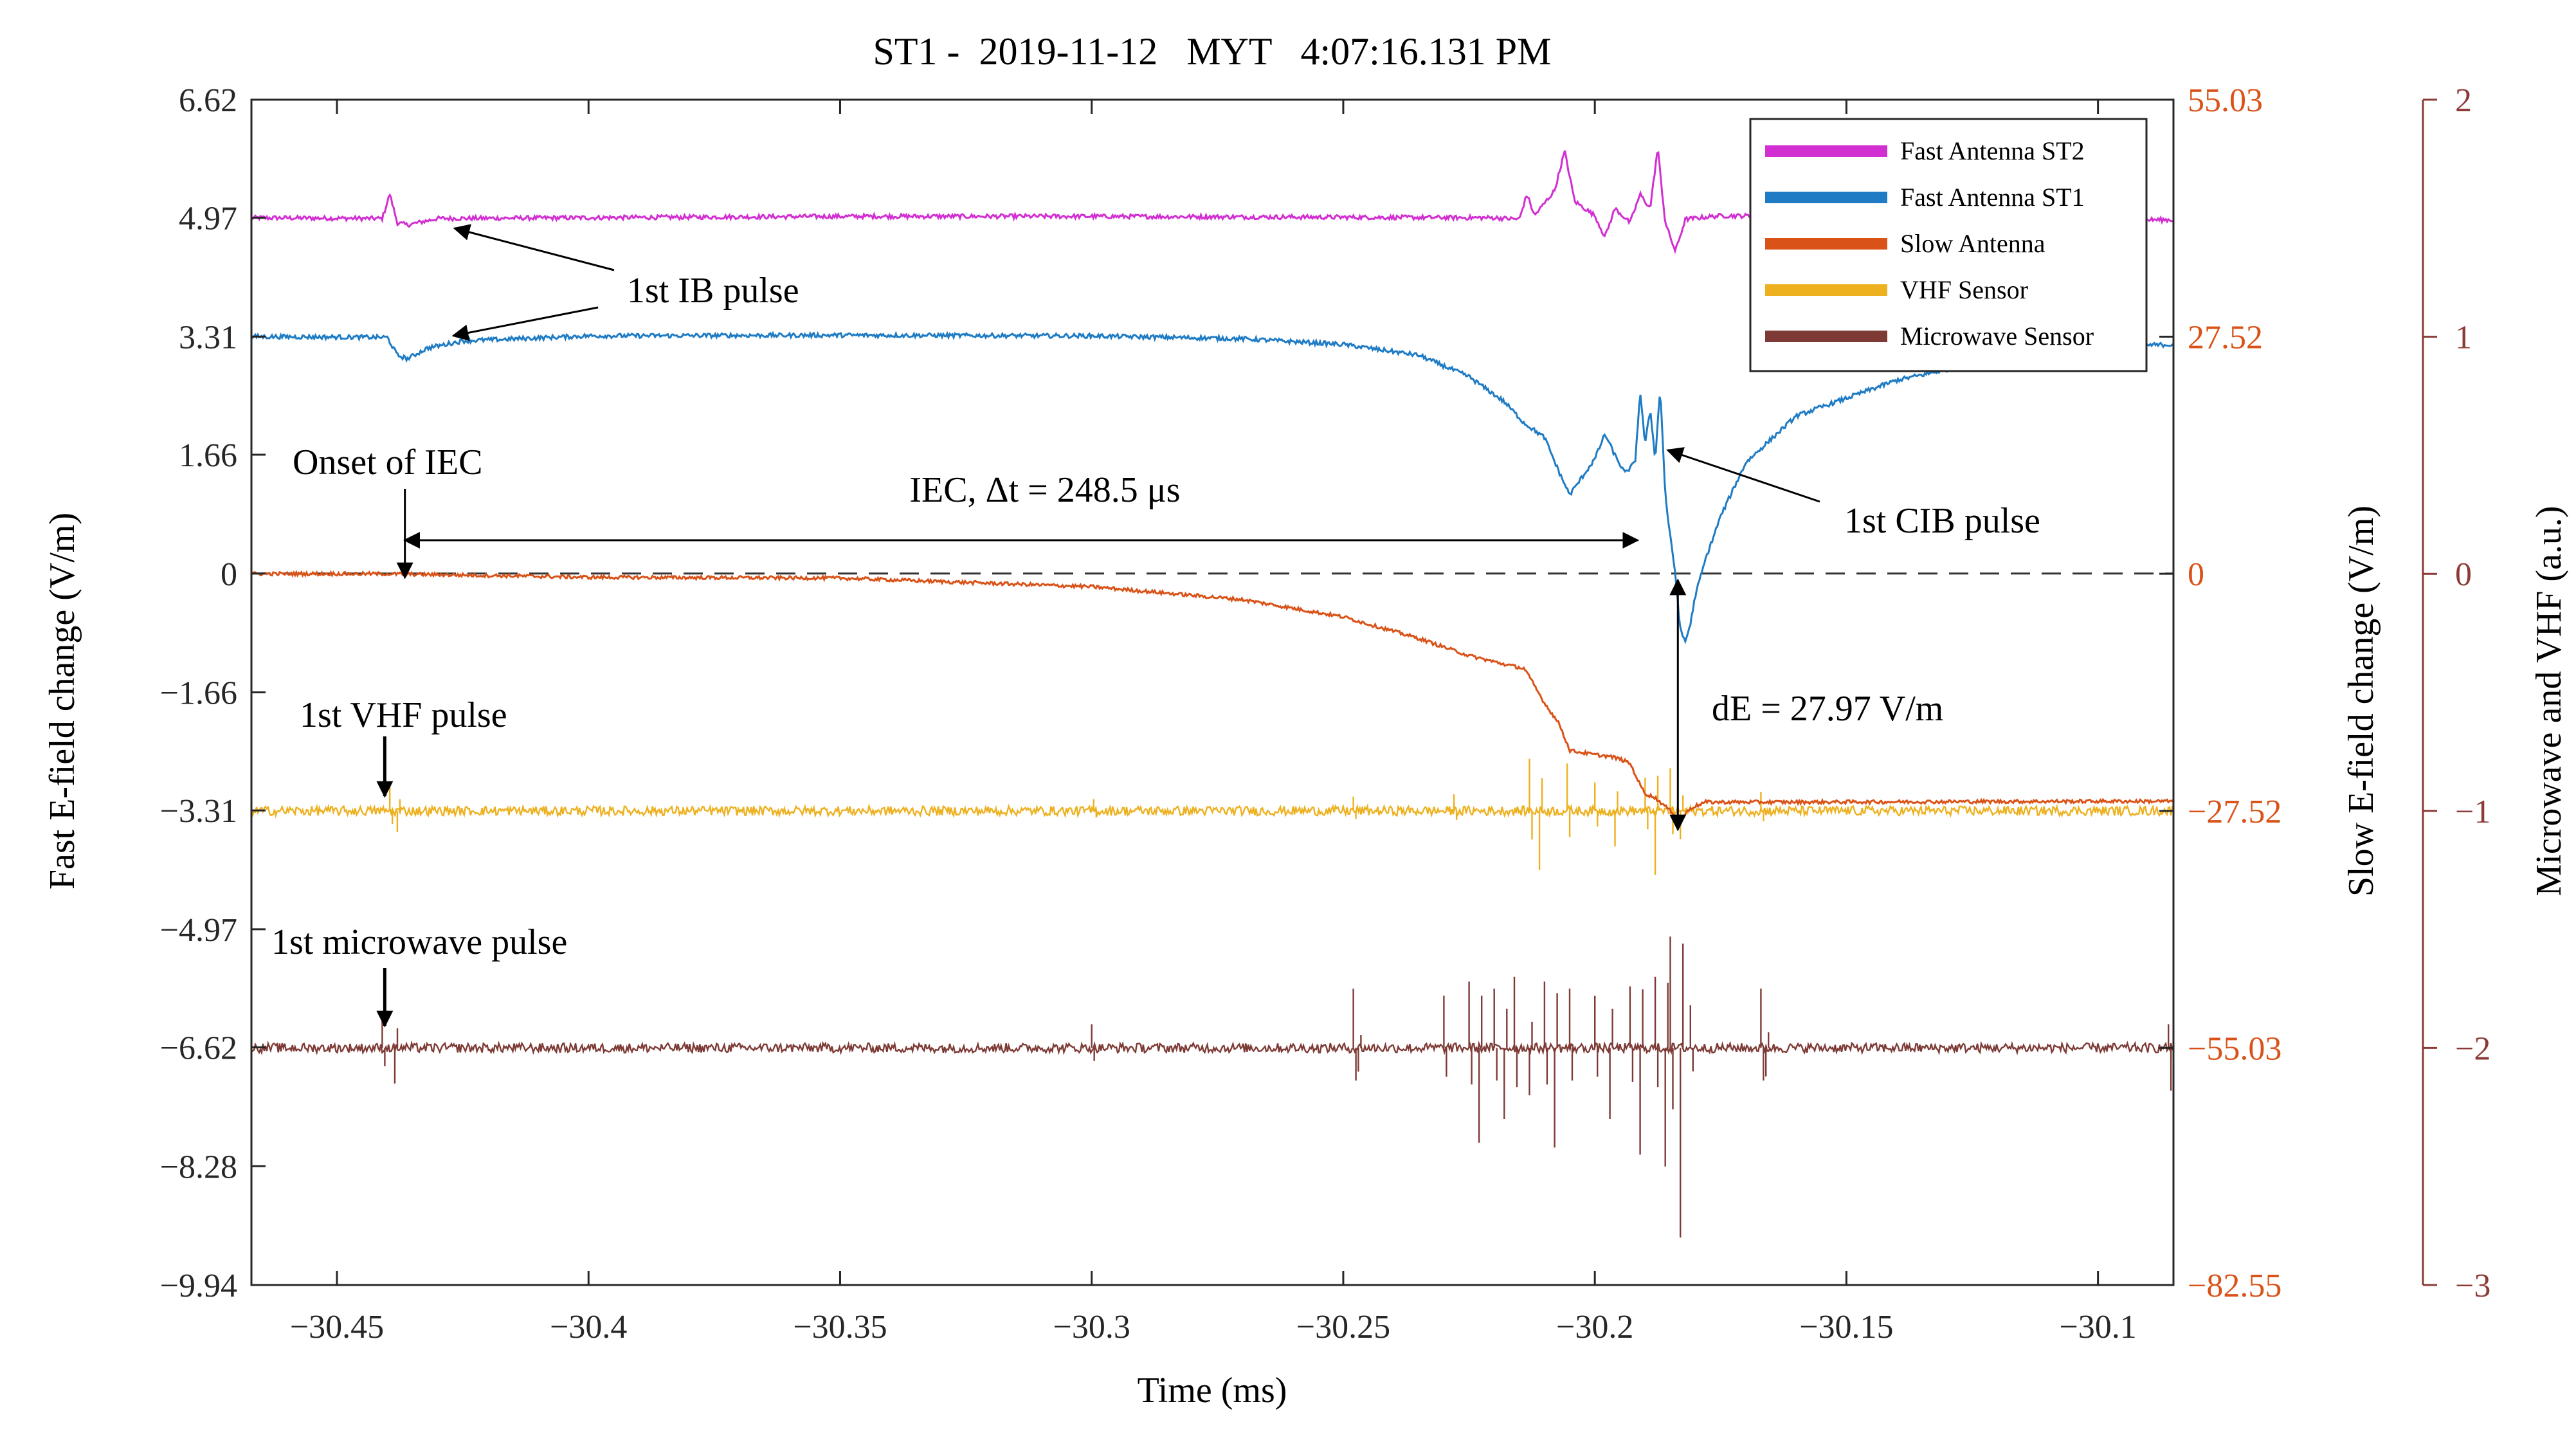 This screenshot has width=2576, height=1431. What do you see at coordinates (1091, 1327) in the screenshot?
I see `x-tick-label: −30.3` at bounding box center [1091, 1327].